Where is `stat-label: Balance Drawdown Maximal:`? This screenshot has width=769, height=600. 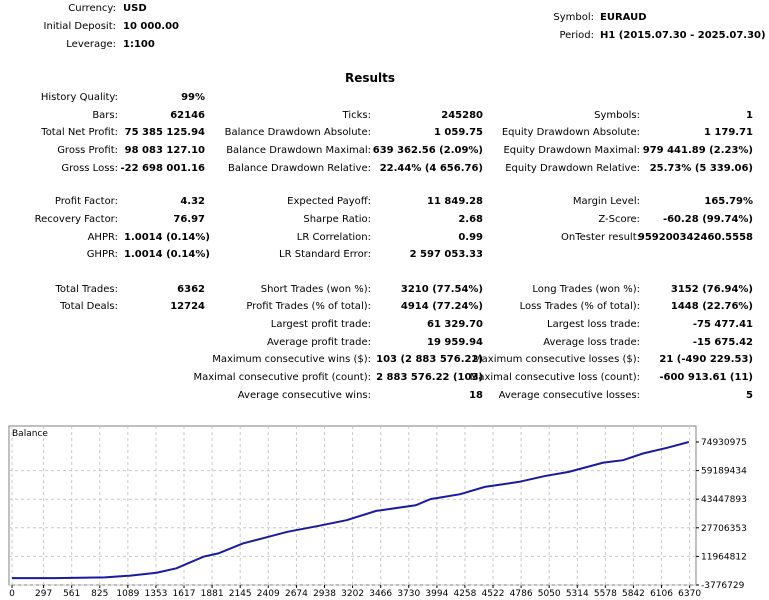
stat-label: Balance Drawdown Maximal: is located at coordinates (298, 150).